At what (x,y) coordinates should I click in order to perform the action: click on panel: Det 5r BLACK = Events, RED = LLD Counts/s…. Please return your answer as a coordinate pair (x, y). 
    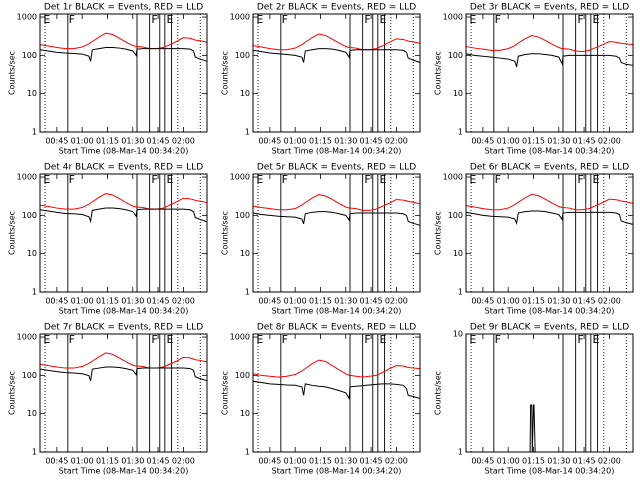
    Looking at the image, I should click on (321, 239).